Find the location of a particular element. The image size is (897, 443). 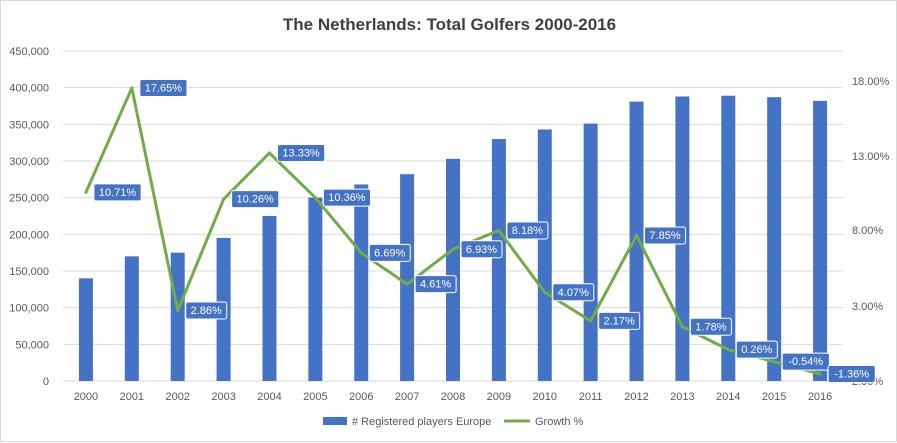

data-label: 4.61% is located at coordinates (435, 285).